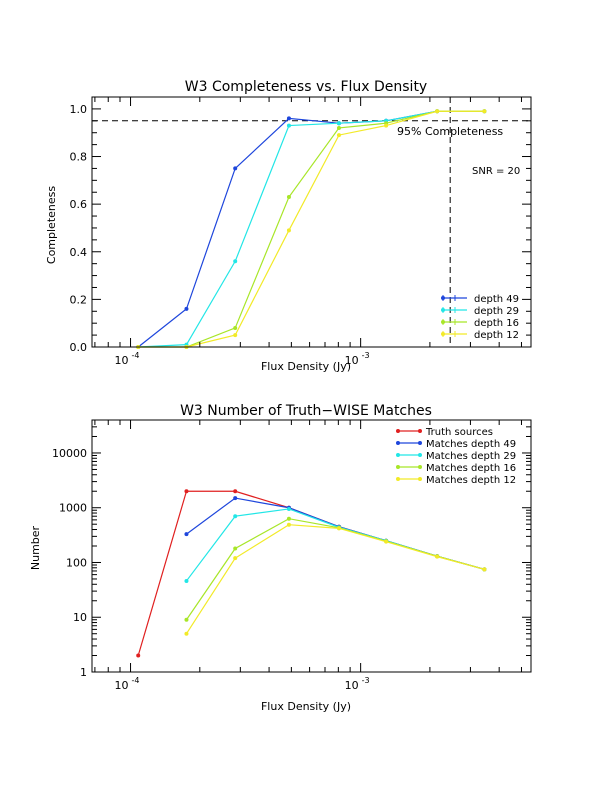 Image resolution: width=612 pixels, height=792 pixels. Describe the element at coordinates (79, 204) in the screenshot. I see `y-tick-label: 0.6` at that location.